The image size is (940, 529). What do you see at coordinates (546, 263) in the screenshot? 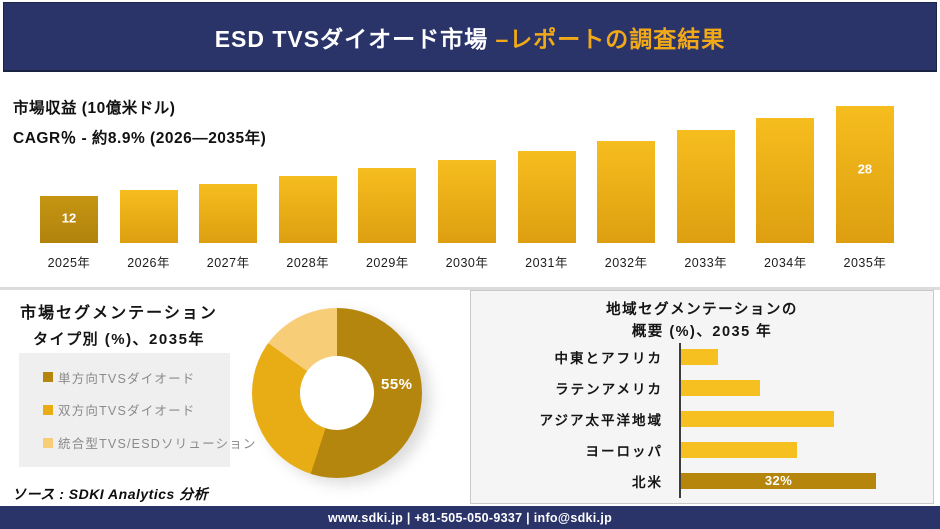
I see `year-axis-label: 2031年` at bounding box center [546, 263].